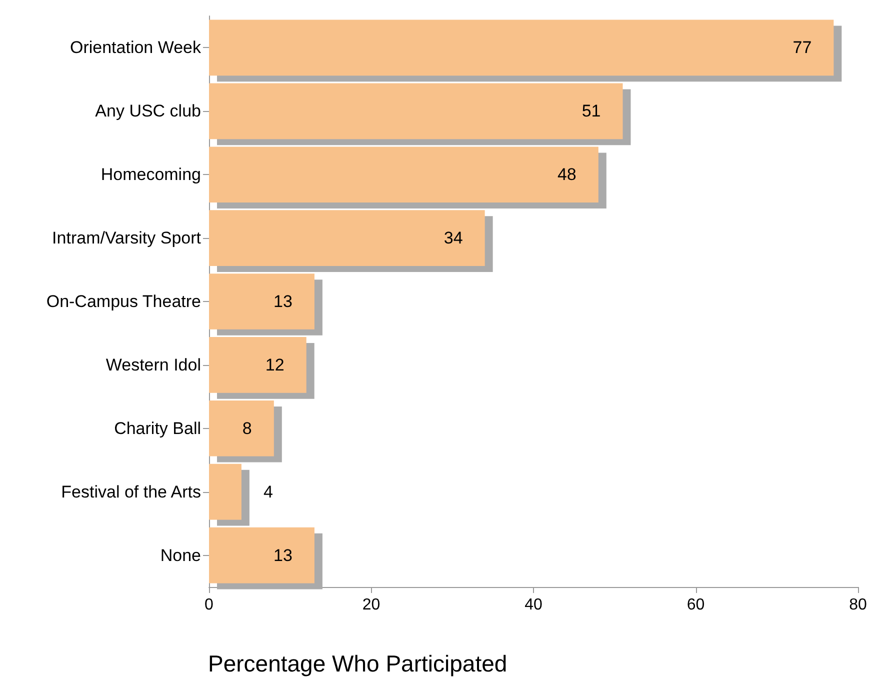 This screenshot has height=690, width=878. I want to click on y-tick-label: Charity Ball, so click(157, 428).